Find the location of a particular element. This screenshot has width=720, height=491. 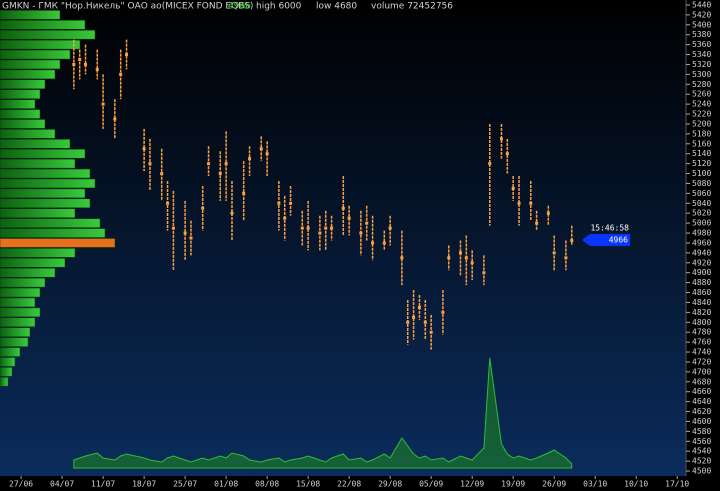

volume-label: volume 72452756 is located at coordinates (412, 7).